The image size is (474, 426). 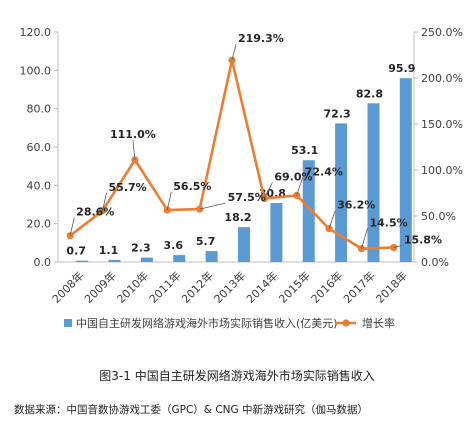 I want to click on right-tick-label: 0.0%, so click(x=435, y=262).